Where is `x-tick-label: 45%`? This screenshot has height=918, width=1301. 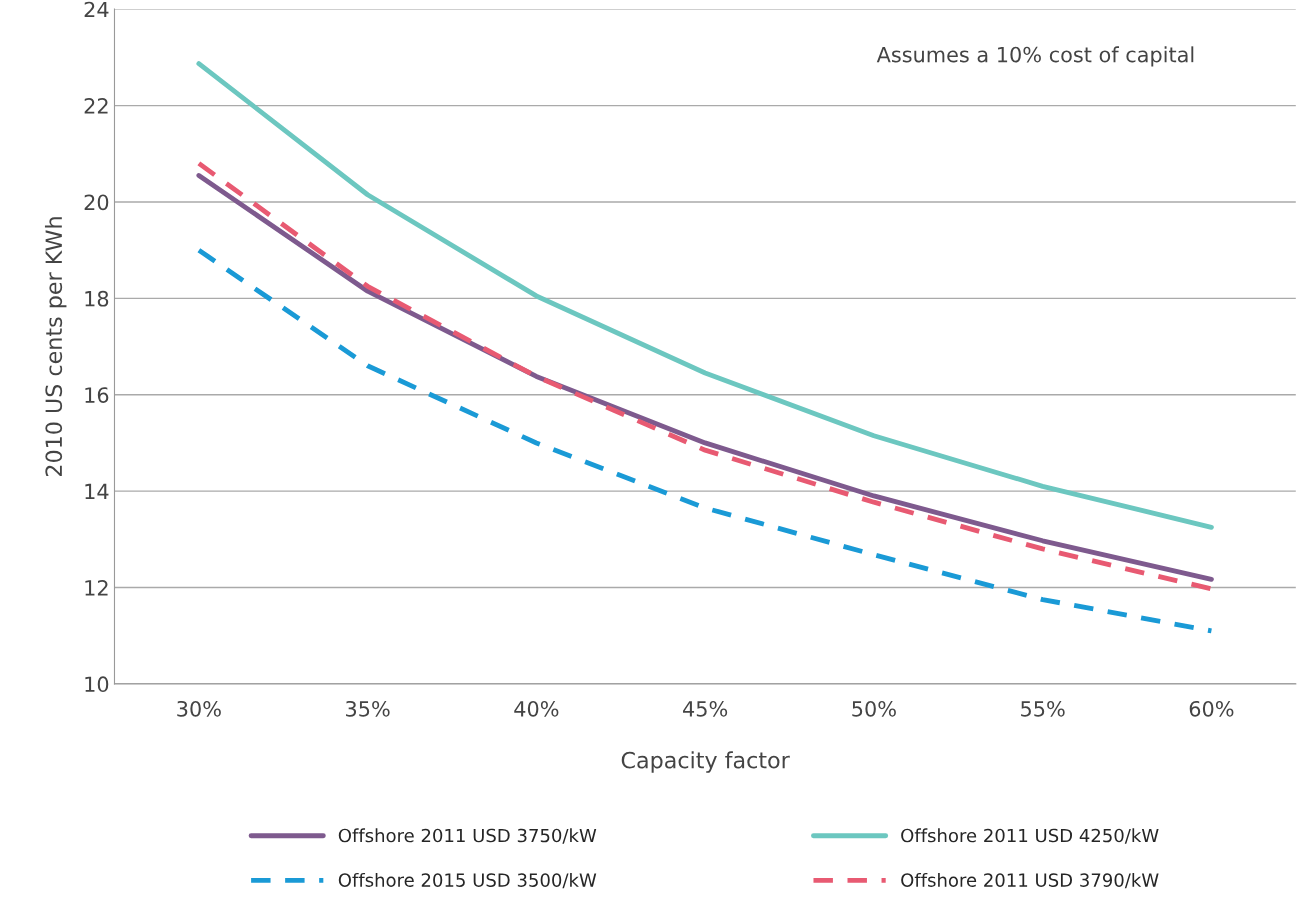
x-tick-label: 45% is located at coordinates (705, 708).